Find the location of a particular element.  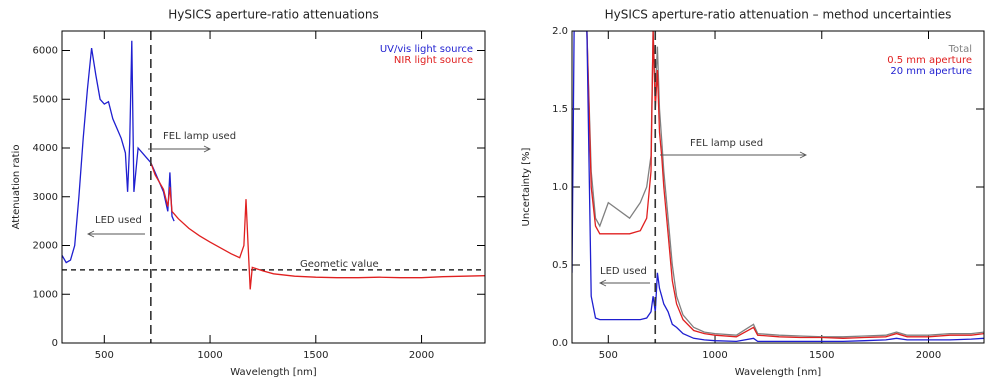

y-tick-label: 1.5 is located at coordinates (560, 109).